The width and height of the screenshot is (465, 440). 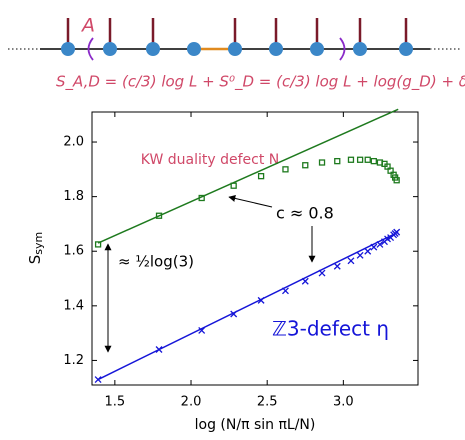 What do you see at coordinates (73, 142) in the screenshot?
I see `y-tick-label: 2.0` at bounding box center [73, 142].